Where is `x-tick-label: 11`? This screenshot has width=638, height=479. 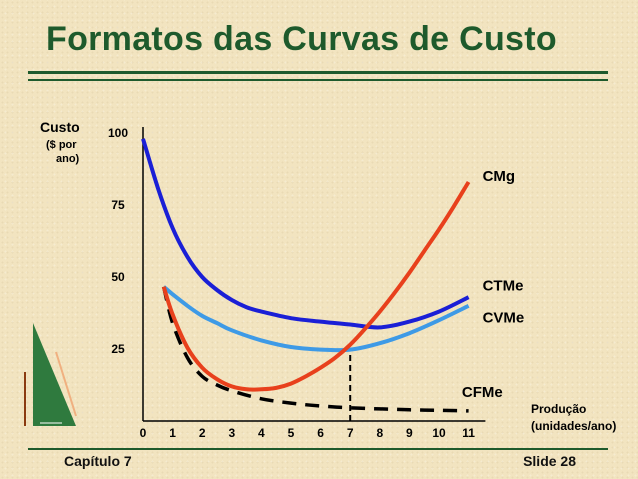 x-tick-label: 11 is located at coordinates (468, 433).